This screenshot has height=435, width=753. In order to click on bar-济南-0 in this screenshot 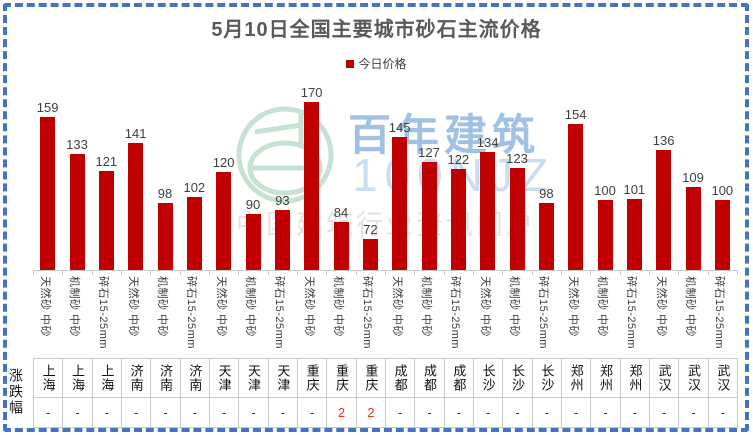, I will do `click(136, 206)`.